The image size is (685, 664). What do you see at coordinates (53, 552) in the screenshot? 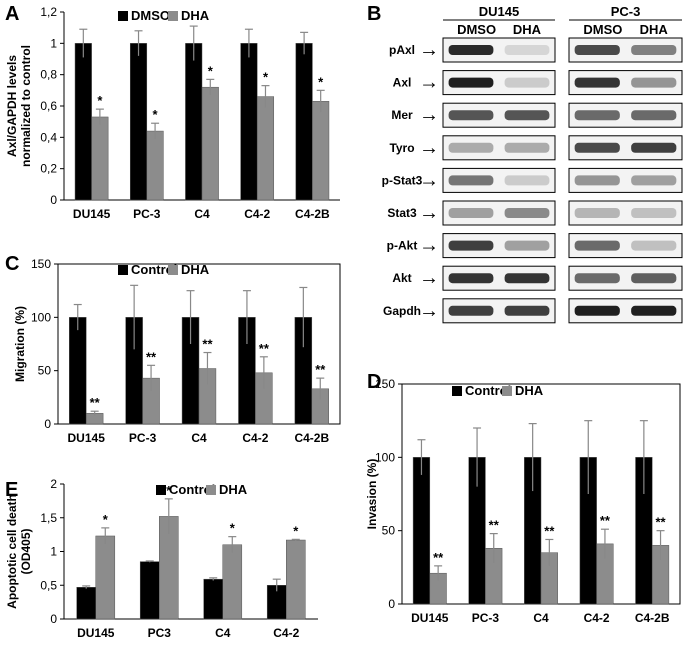
I see `y-tick-label: 1` at bounding box center [53, 552].